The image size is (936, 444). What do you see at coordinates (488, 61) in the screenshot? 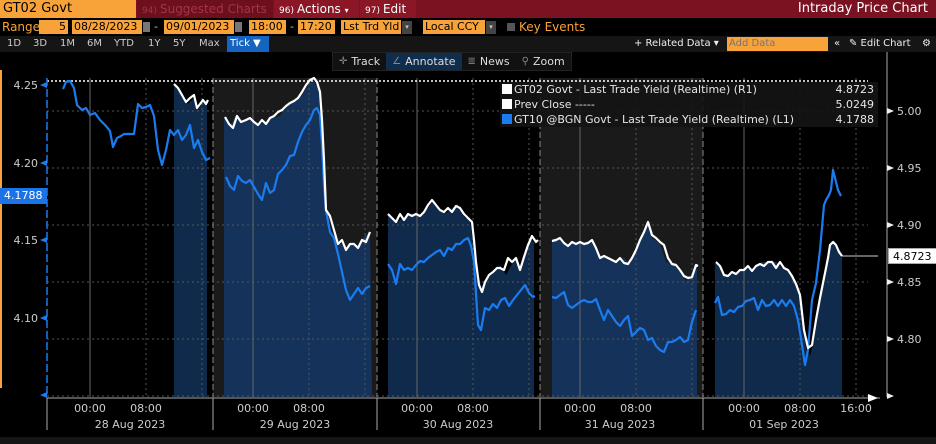
I see `news-tool: ≣ News` at bounding box center [488, 61].